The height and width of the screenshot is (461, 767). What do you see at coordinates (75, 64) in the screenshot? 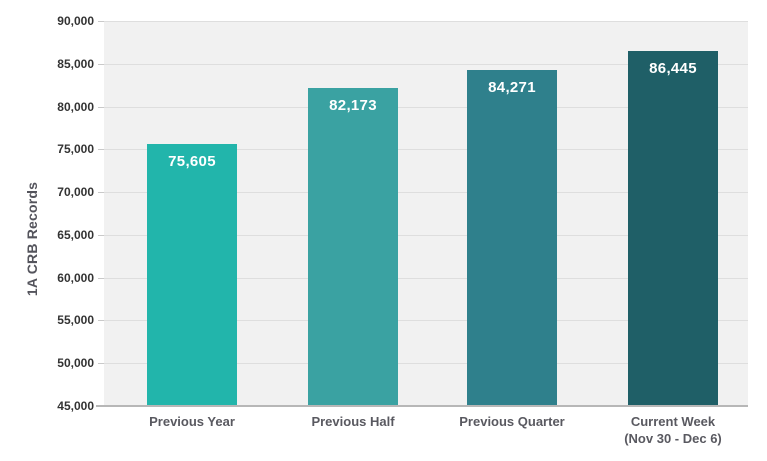
I see `y-tick-label: 85,000` at bounding box center [75, 64].